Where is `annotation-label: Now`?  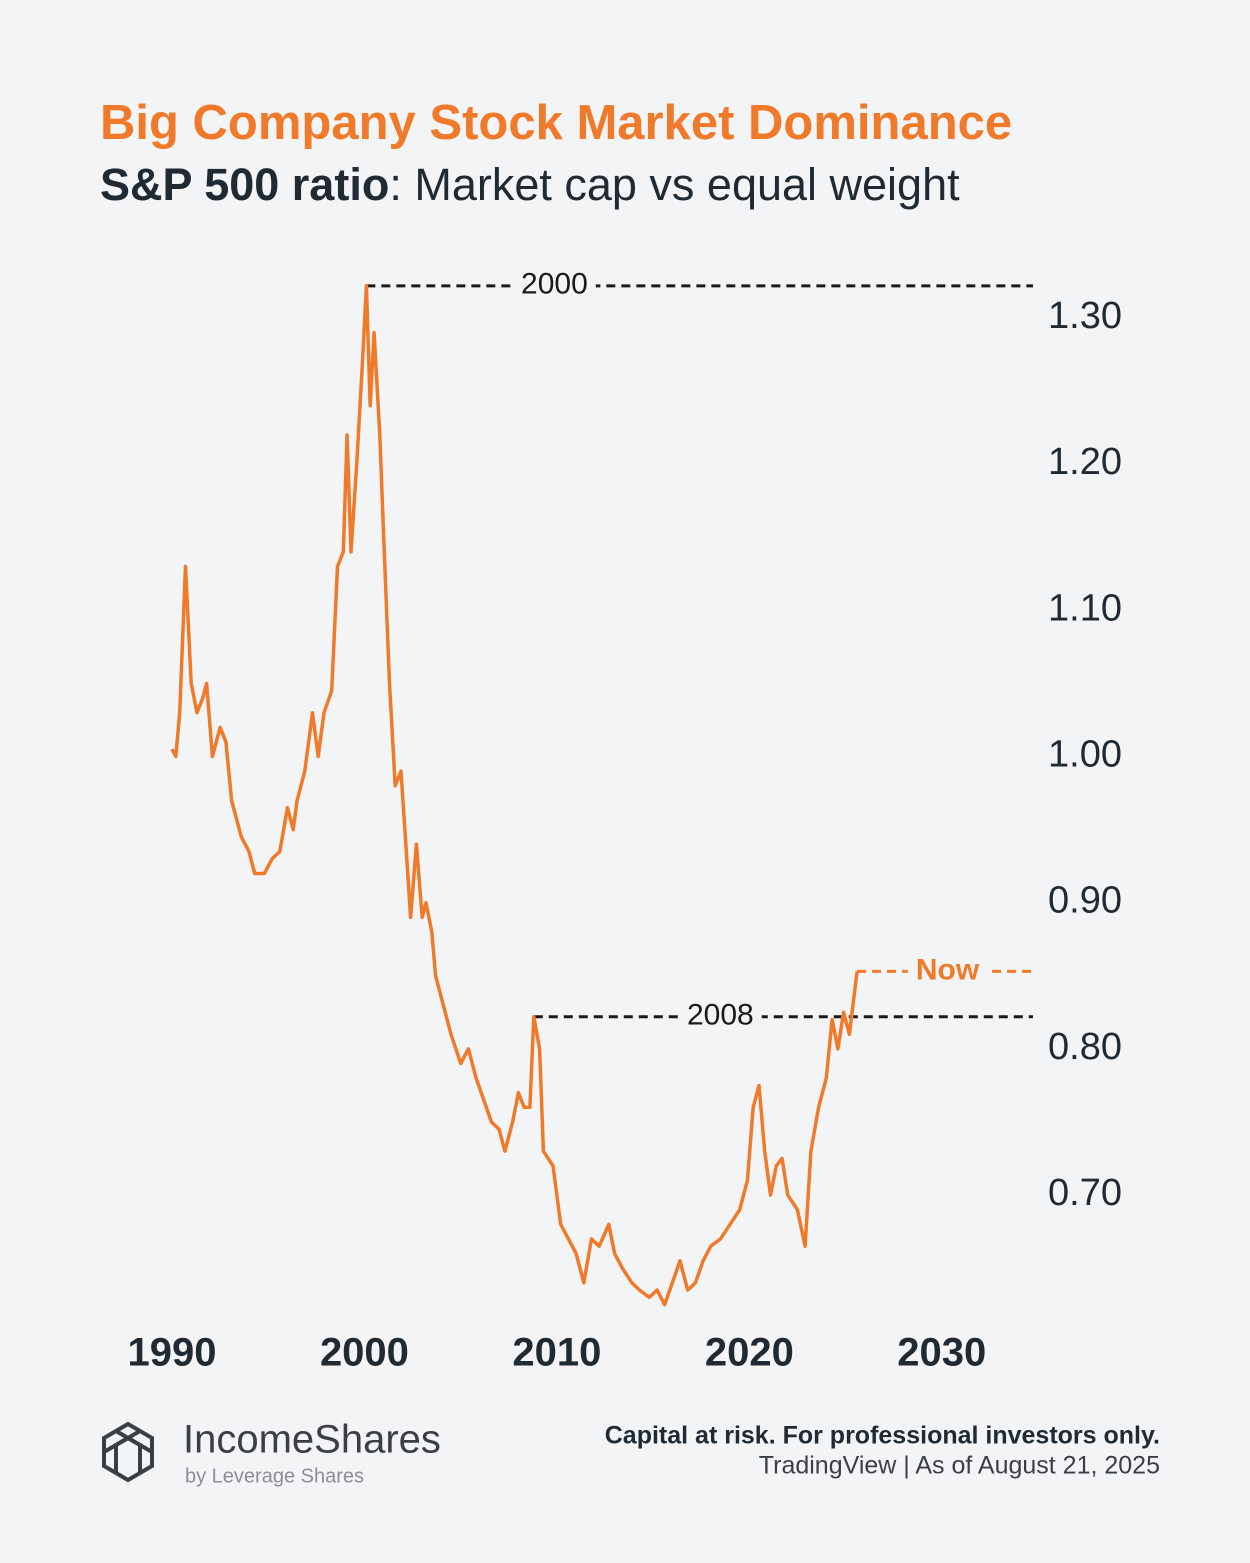 annotation-label: Now is located at coordinates (948, 969).